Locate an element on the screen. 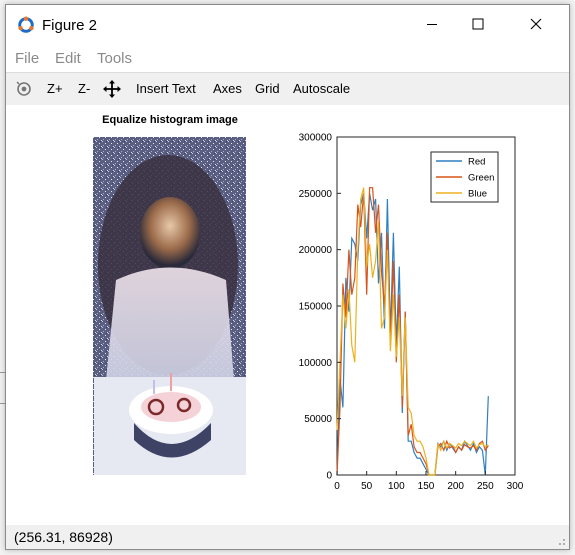 The width and height of the screenshot is (575, 555). x-tick-label: 150 is located at coordinates (426, 486).